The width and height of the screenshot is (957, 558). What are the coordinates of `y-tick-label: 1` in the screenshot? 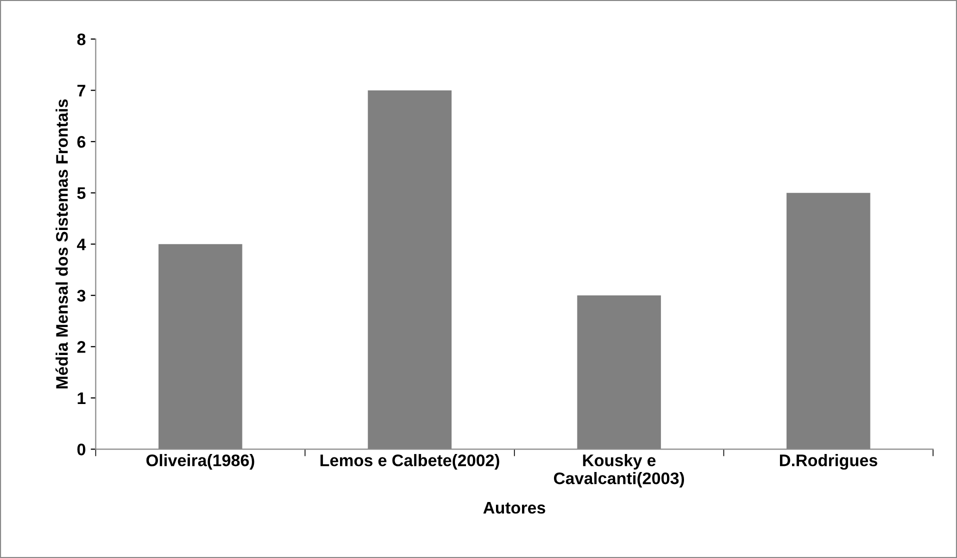 It's located at (82, 398).